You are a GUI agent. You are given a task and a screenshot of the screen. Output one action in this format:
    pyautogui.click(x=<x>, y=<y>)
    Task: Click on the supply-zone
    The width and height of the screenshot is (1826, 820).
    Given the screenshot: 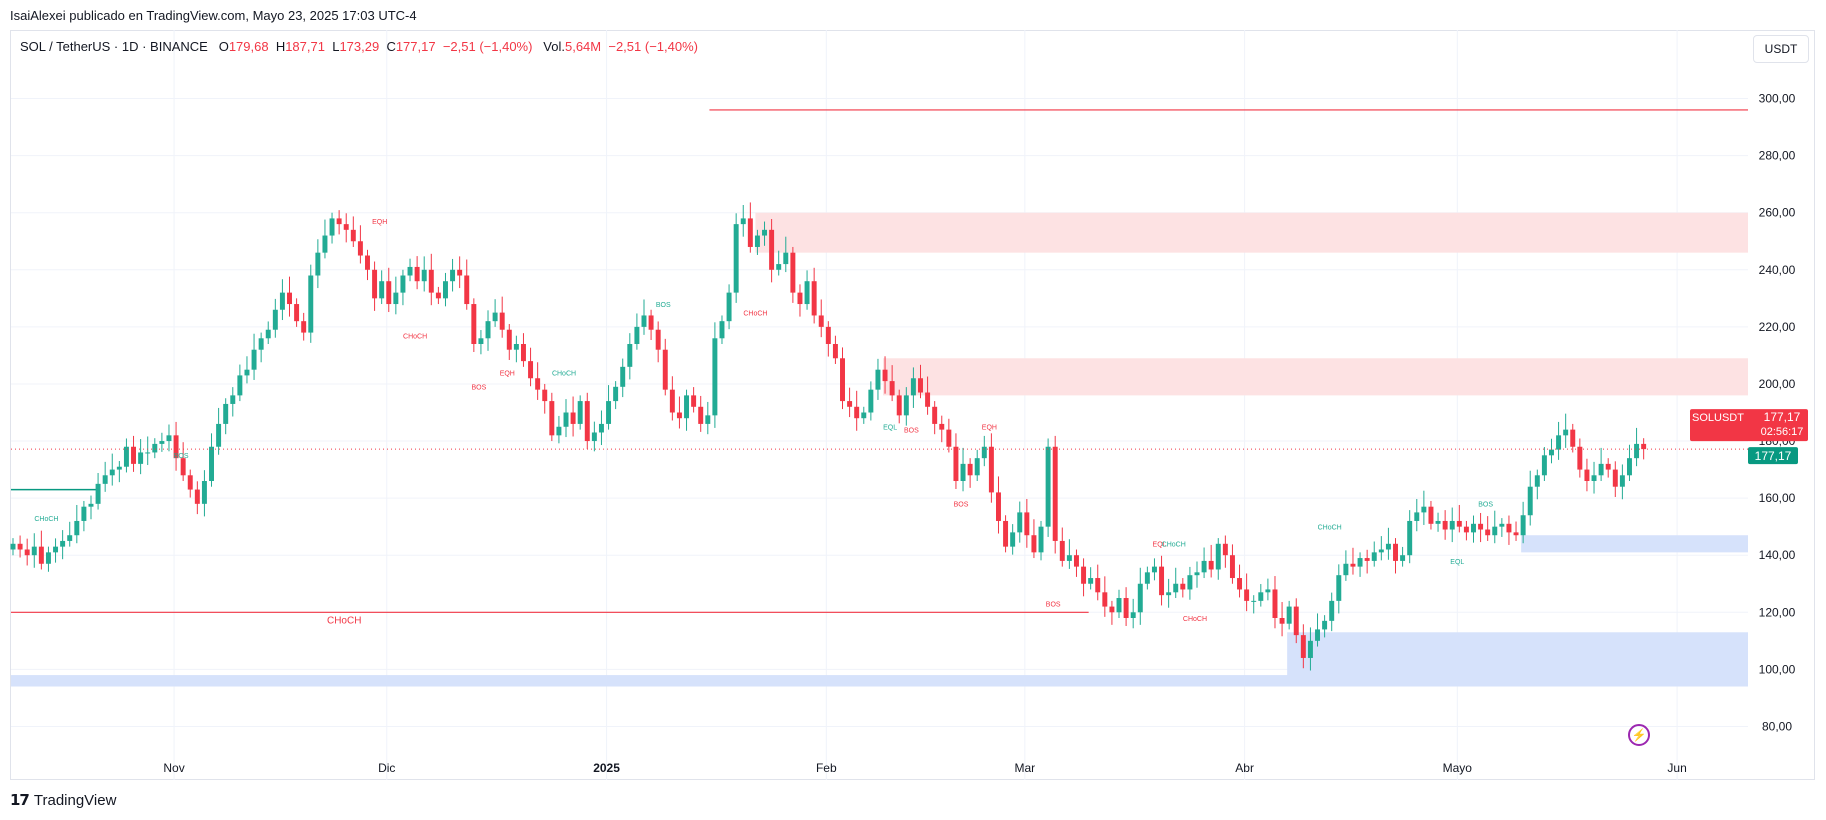 What is the action you would take?
    pyautogui.click(x=1315, y=377)
    